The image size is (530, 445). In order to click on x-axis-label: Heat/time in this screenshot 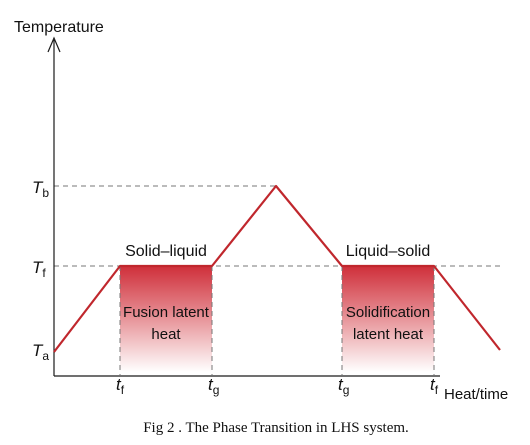, I will do `click(476, 394)`.